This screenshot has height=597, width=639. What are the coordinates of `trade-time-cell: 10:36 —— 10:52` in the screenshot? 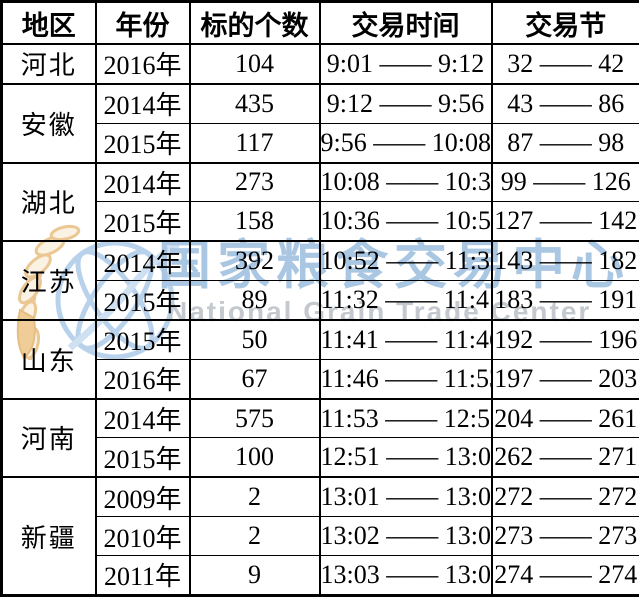 It's located at (405, 221).